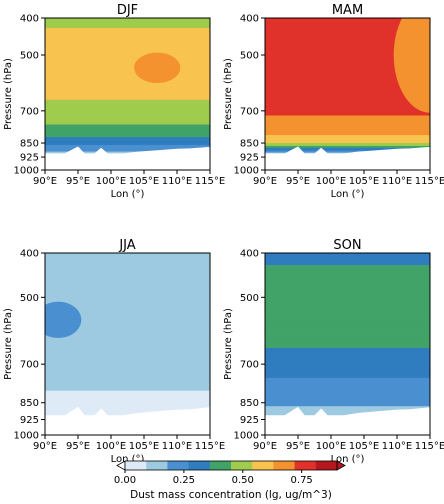  I want to click on panel-title: JJA, so click(126, 245).